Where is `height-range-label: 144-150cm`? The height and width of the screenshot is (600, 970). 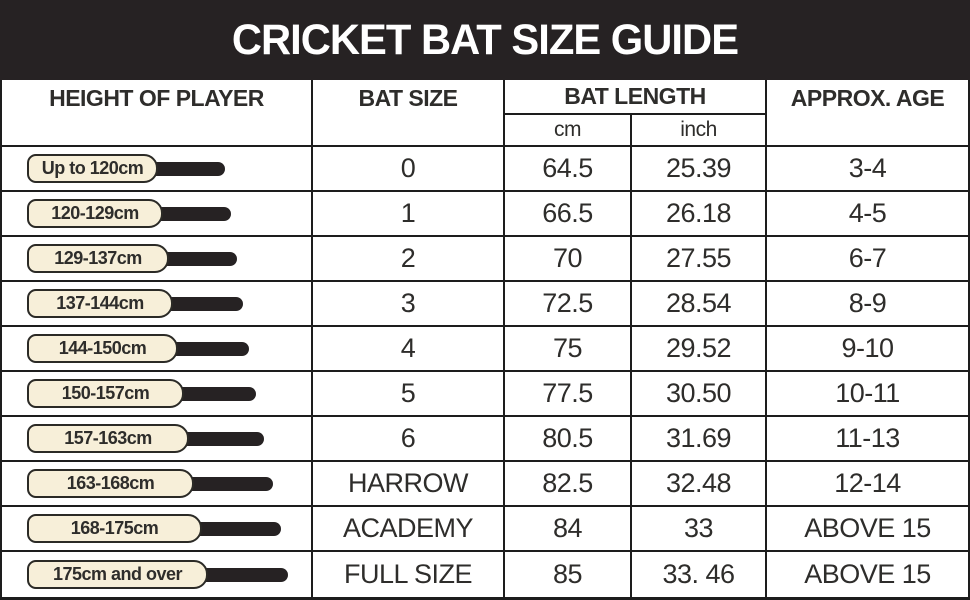 height-range-label: 144-150cm is located at coordinates (102, 348).